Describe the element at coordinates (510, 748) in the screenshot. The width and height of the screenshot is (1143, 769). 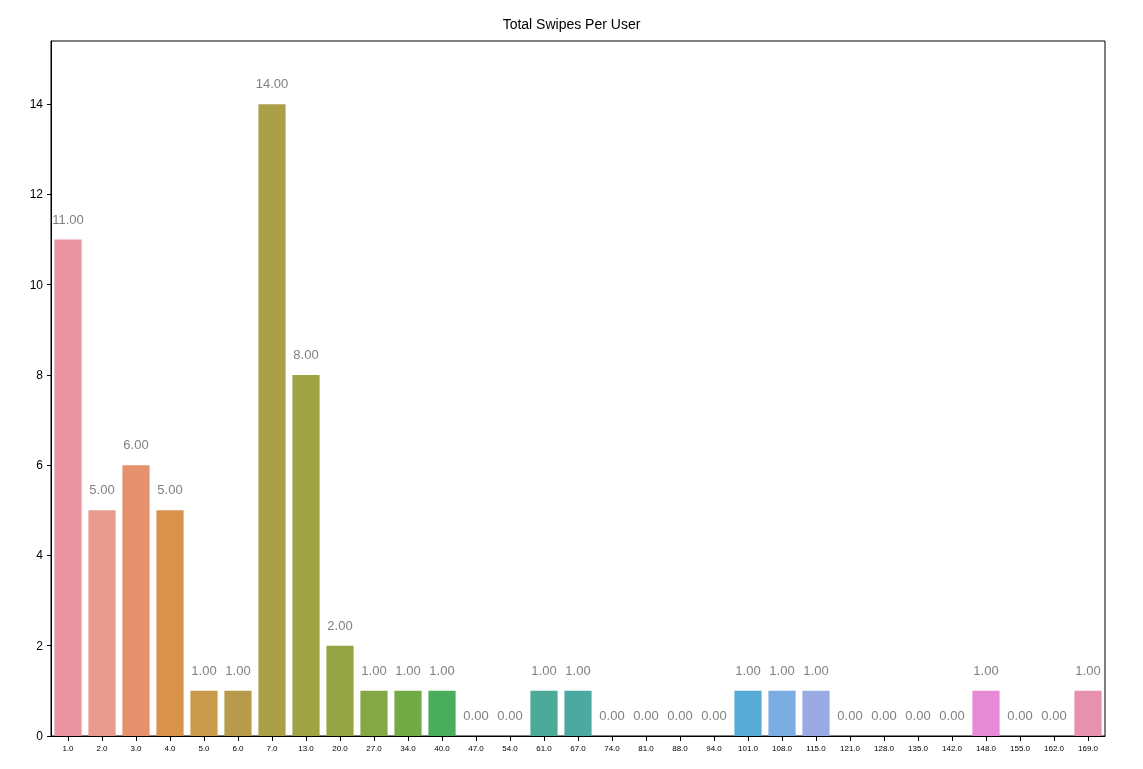
I see `x-tick-label: 54.0` at that location.